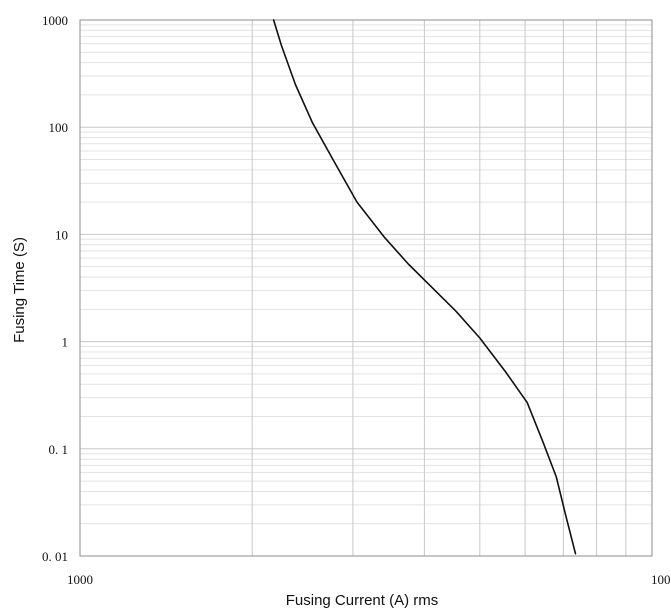  Describe the element at coordinates (59, 449) in the screenshot. I see `y-tick-label: 0. 1` at that location.